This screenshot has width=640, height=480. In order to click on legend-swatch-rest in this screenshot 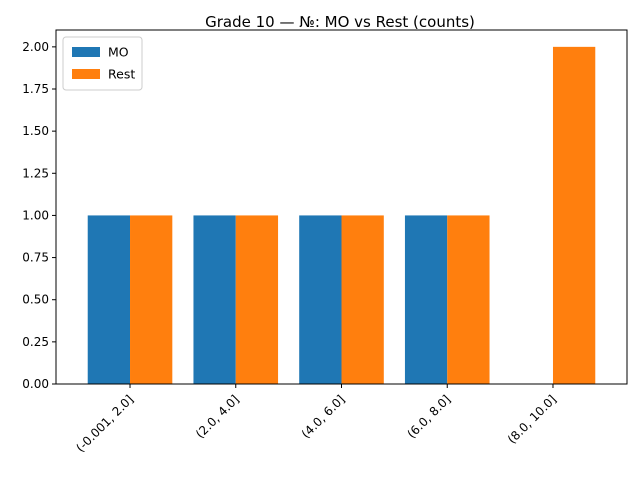, I will do `click(86, 74)`.